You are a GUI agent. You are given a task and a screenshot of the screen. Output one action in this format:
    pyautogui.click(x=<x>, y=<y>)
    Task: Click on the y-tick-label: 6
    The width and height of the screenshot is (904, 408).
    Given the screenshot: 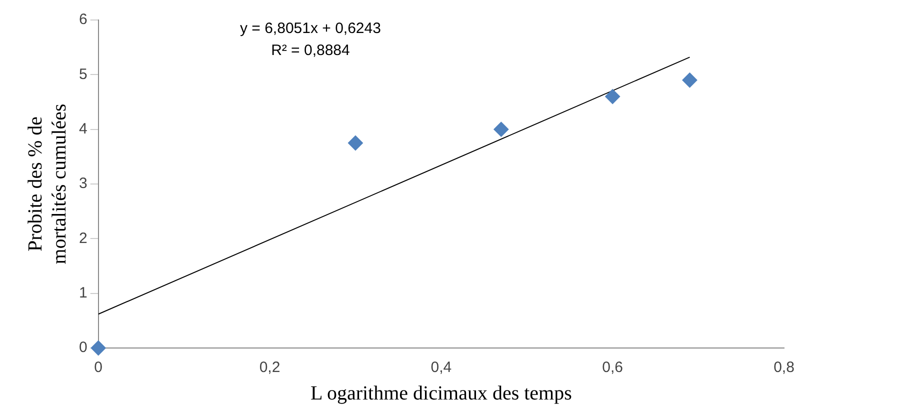 What is the action you would take?
    pyautogui.click(x=83, y=19)
    